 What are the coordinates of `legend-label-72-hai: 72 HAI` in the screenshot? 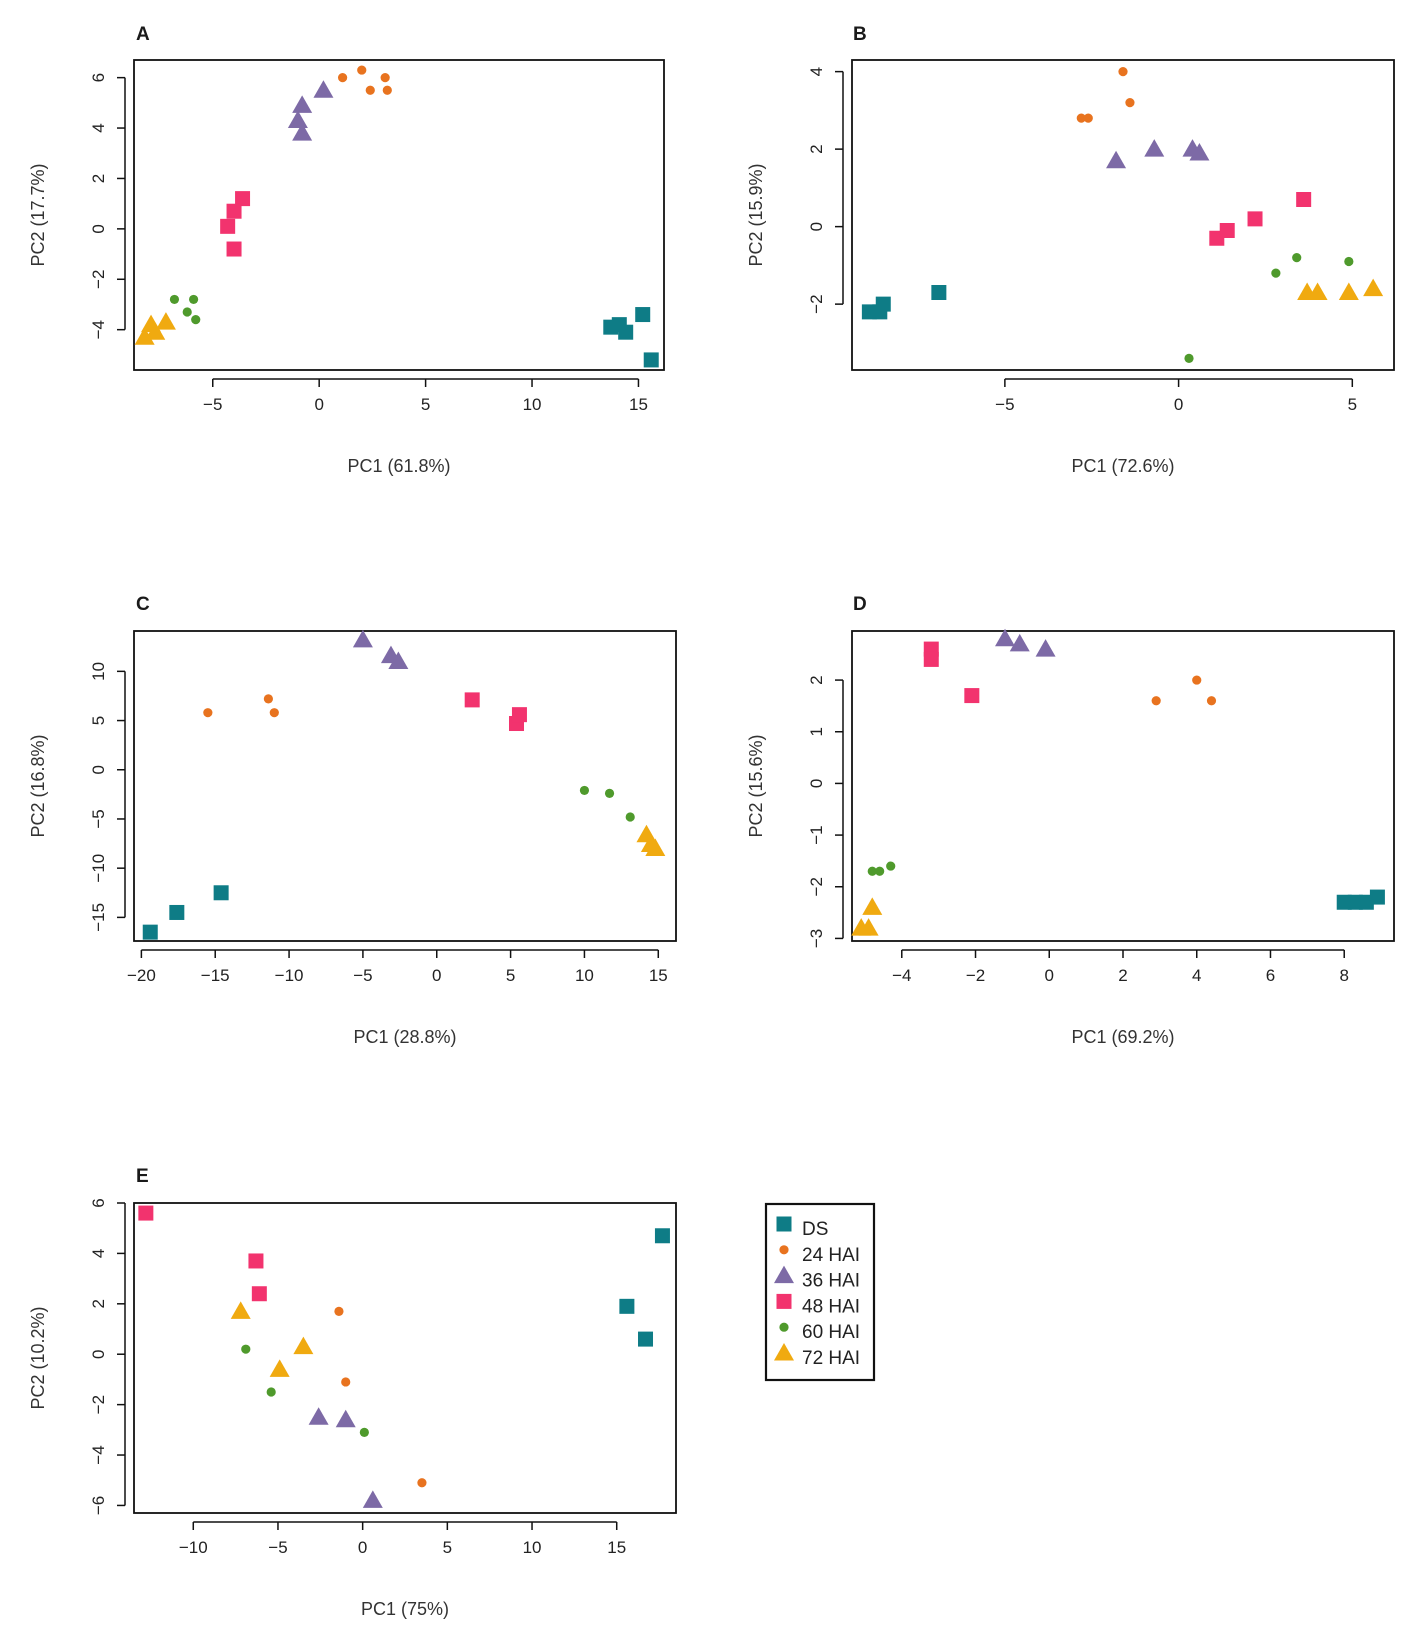 It's located at (831, 1358).